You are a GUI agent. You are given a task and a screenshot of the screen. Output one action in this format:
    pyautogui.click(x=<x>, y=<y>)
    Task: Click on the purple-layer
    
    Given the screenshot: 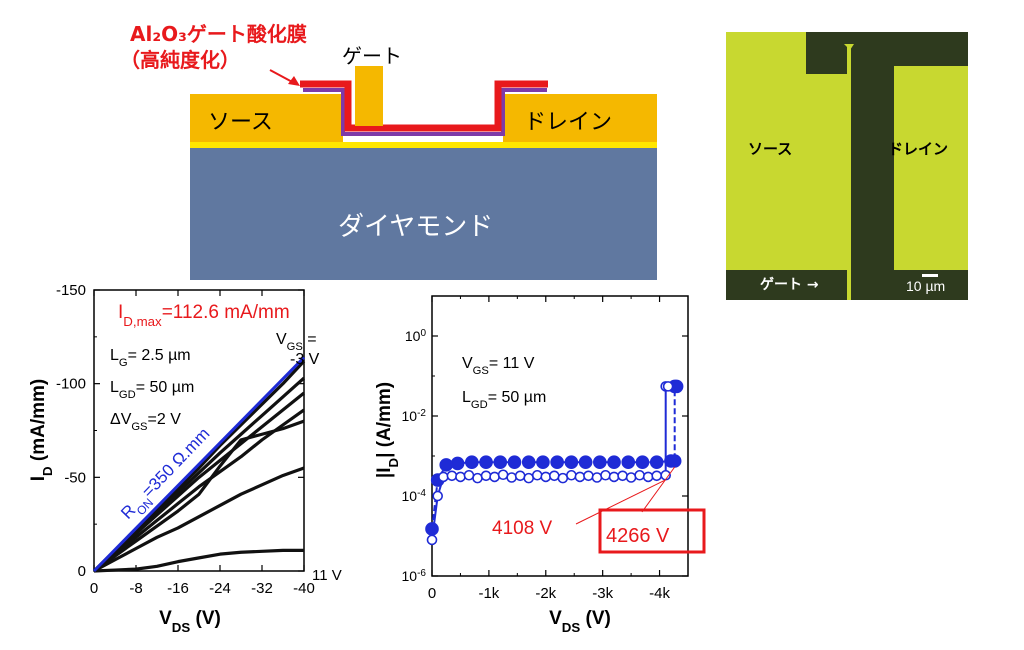 What is the action you would take?
    pyautogui.click(x=425, y=112)
    